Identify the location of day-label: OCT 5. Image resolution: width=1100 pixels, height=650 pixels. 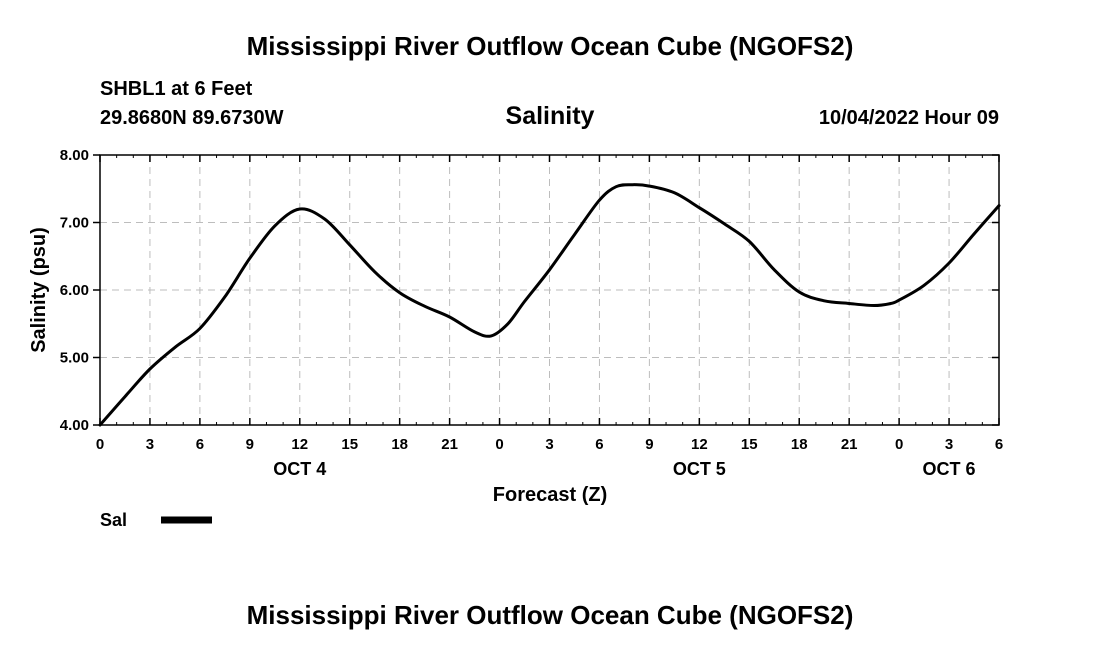
(699, 469).